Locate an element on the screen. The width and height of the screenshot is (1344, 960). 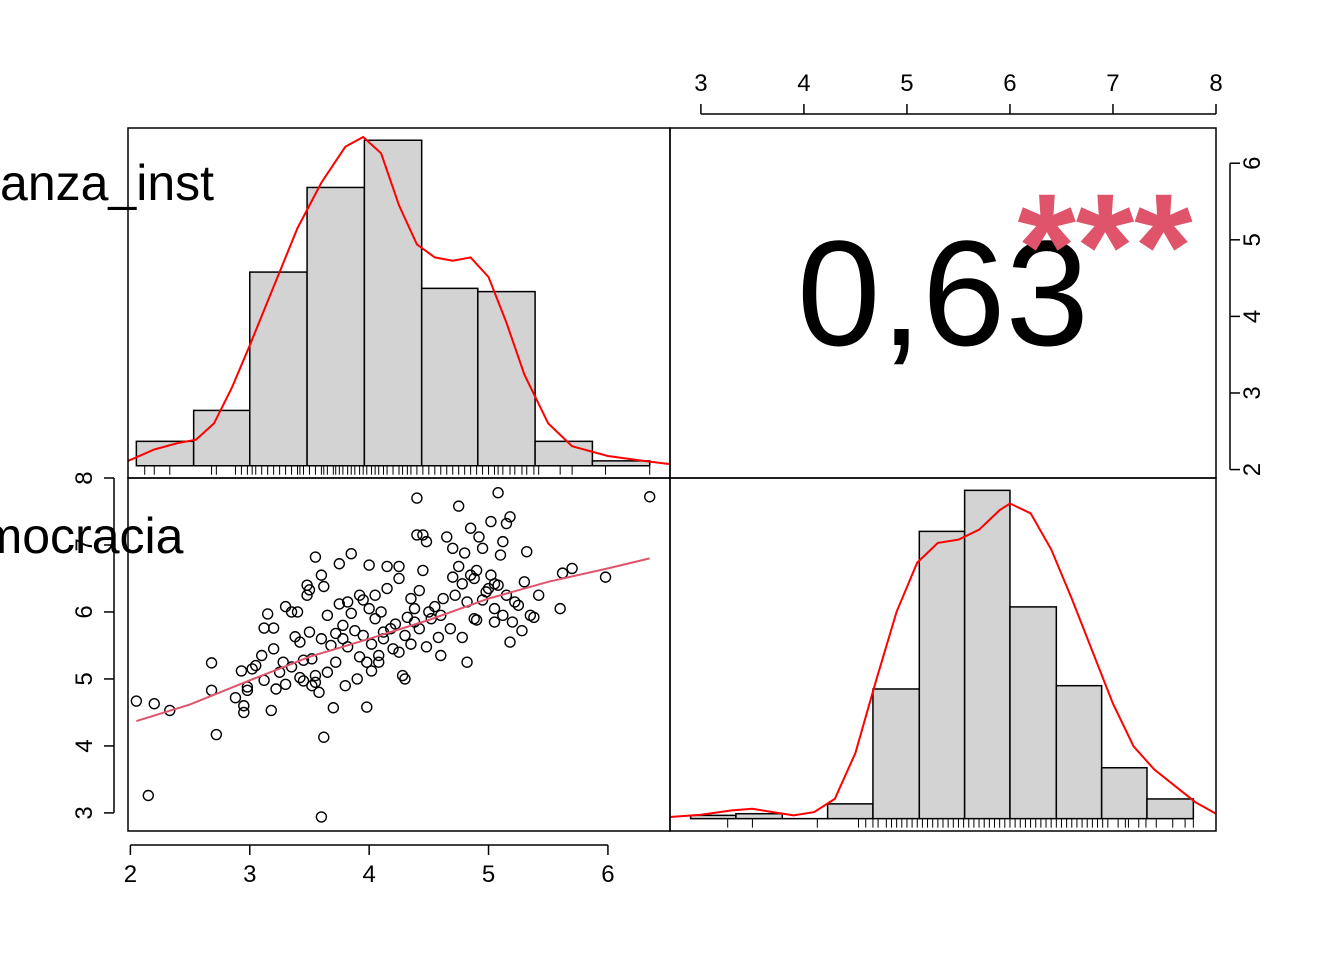
x-axis-bottom-tick-label: 4 is located at coordinates (368, 874).